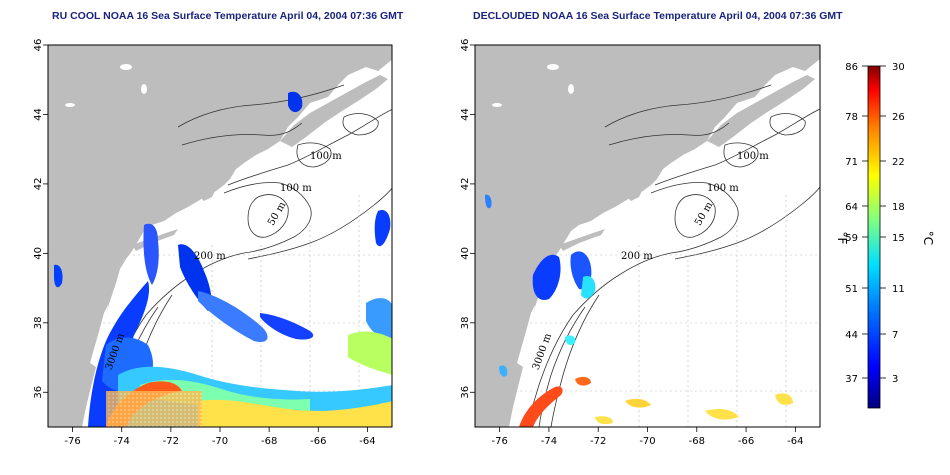  What do you see at coordinates (465, 184) in the screenshot?
I see `right-lat-tick-label: 42` at bounding box center [465, 184].